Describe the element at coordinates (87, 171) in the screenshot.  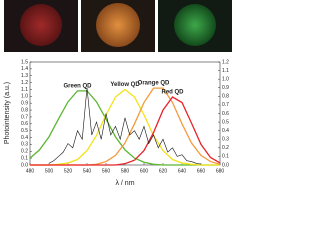
I see `x-tick-label: 540` at that location.